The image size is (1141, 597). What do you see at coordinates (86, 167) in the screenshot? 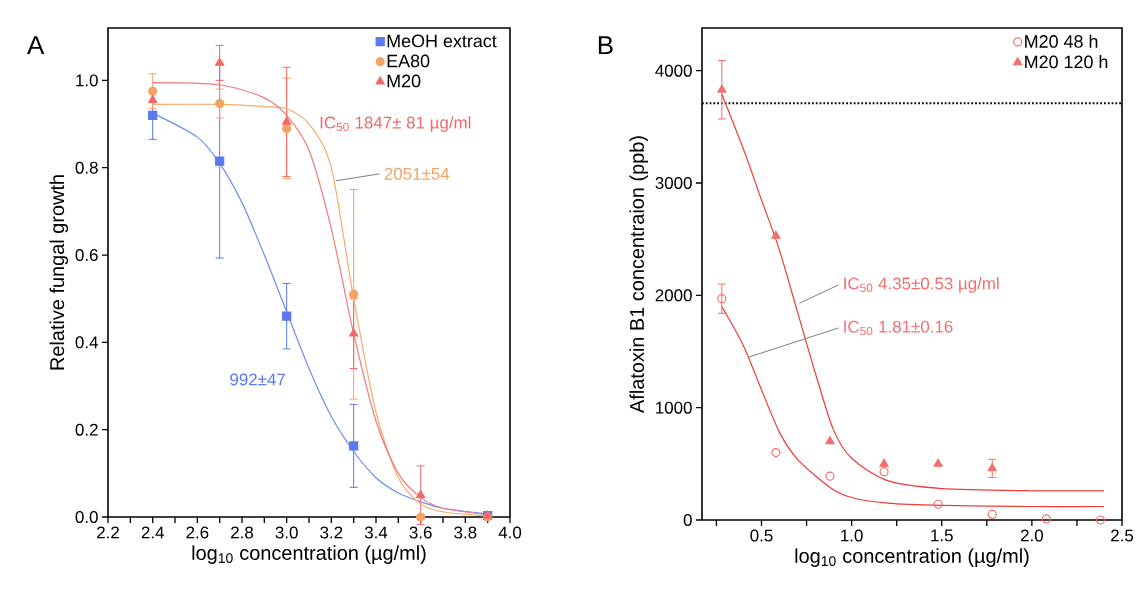
I see `y-tick-label: 0.8` at bounding box center [86, 167].